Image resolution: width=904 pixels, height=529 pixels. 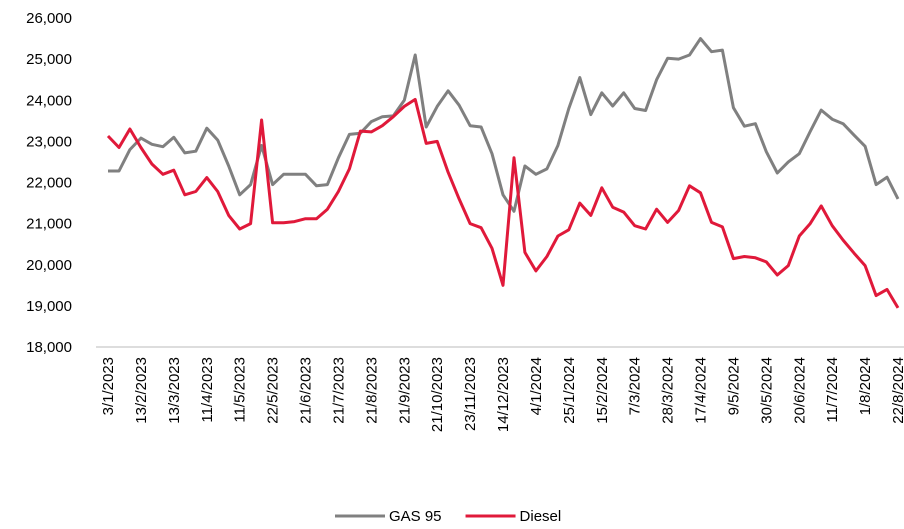 I want to click on x-tick-label: 7/3/2024, so click(x=635, y=386).